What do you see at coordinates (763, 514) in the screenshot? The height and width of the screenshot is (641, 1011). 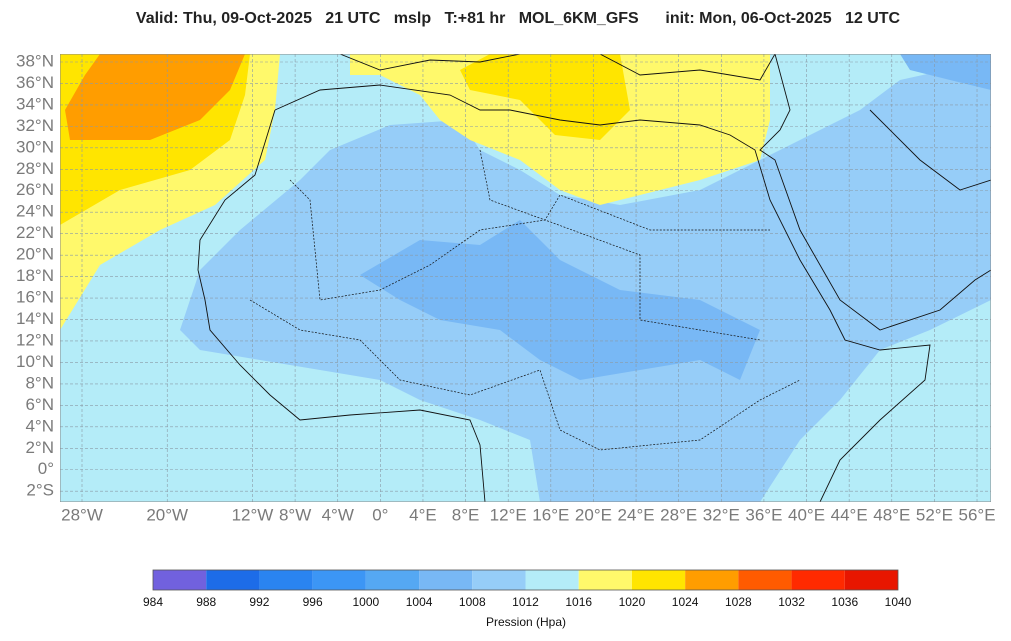 I see `lon-label: 36°E` at bounding box center [763, 514].